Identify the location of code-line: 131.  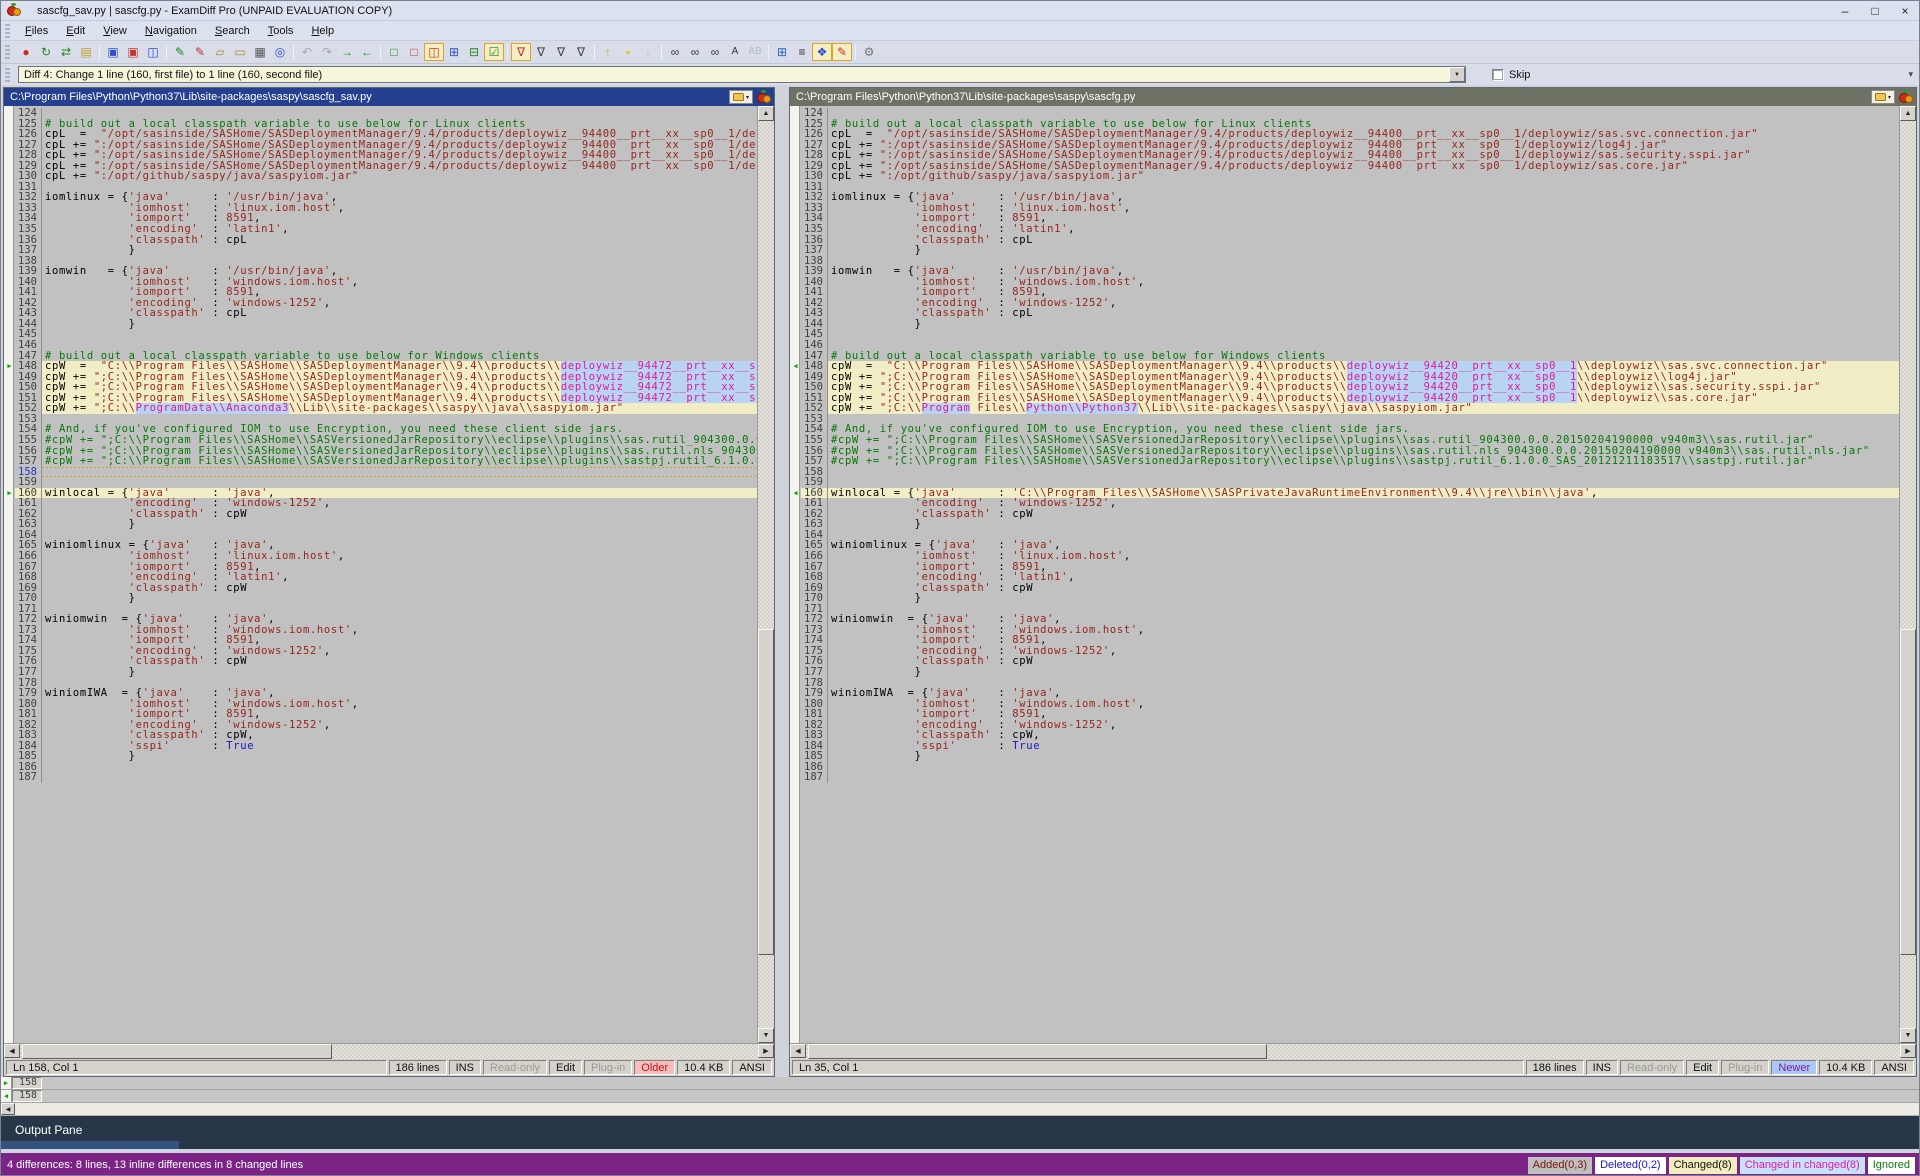
(380, 187).